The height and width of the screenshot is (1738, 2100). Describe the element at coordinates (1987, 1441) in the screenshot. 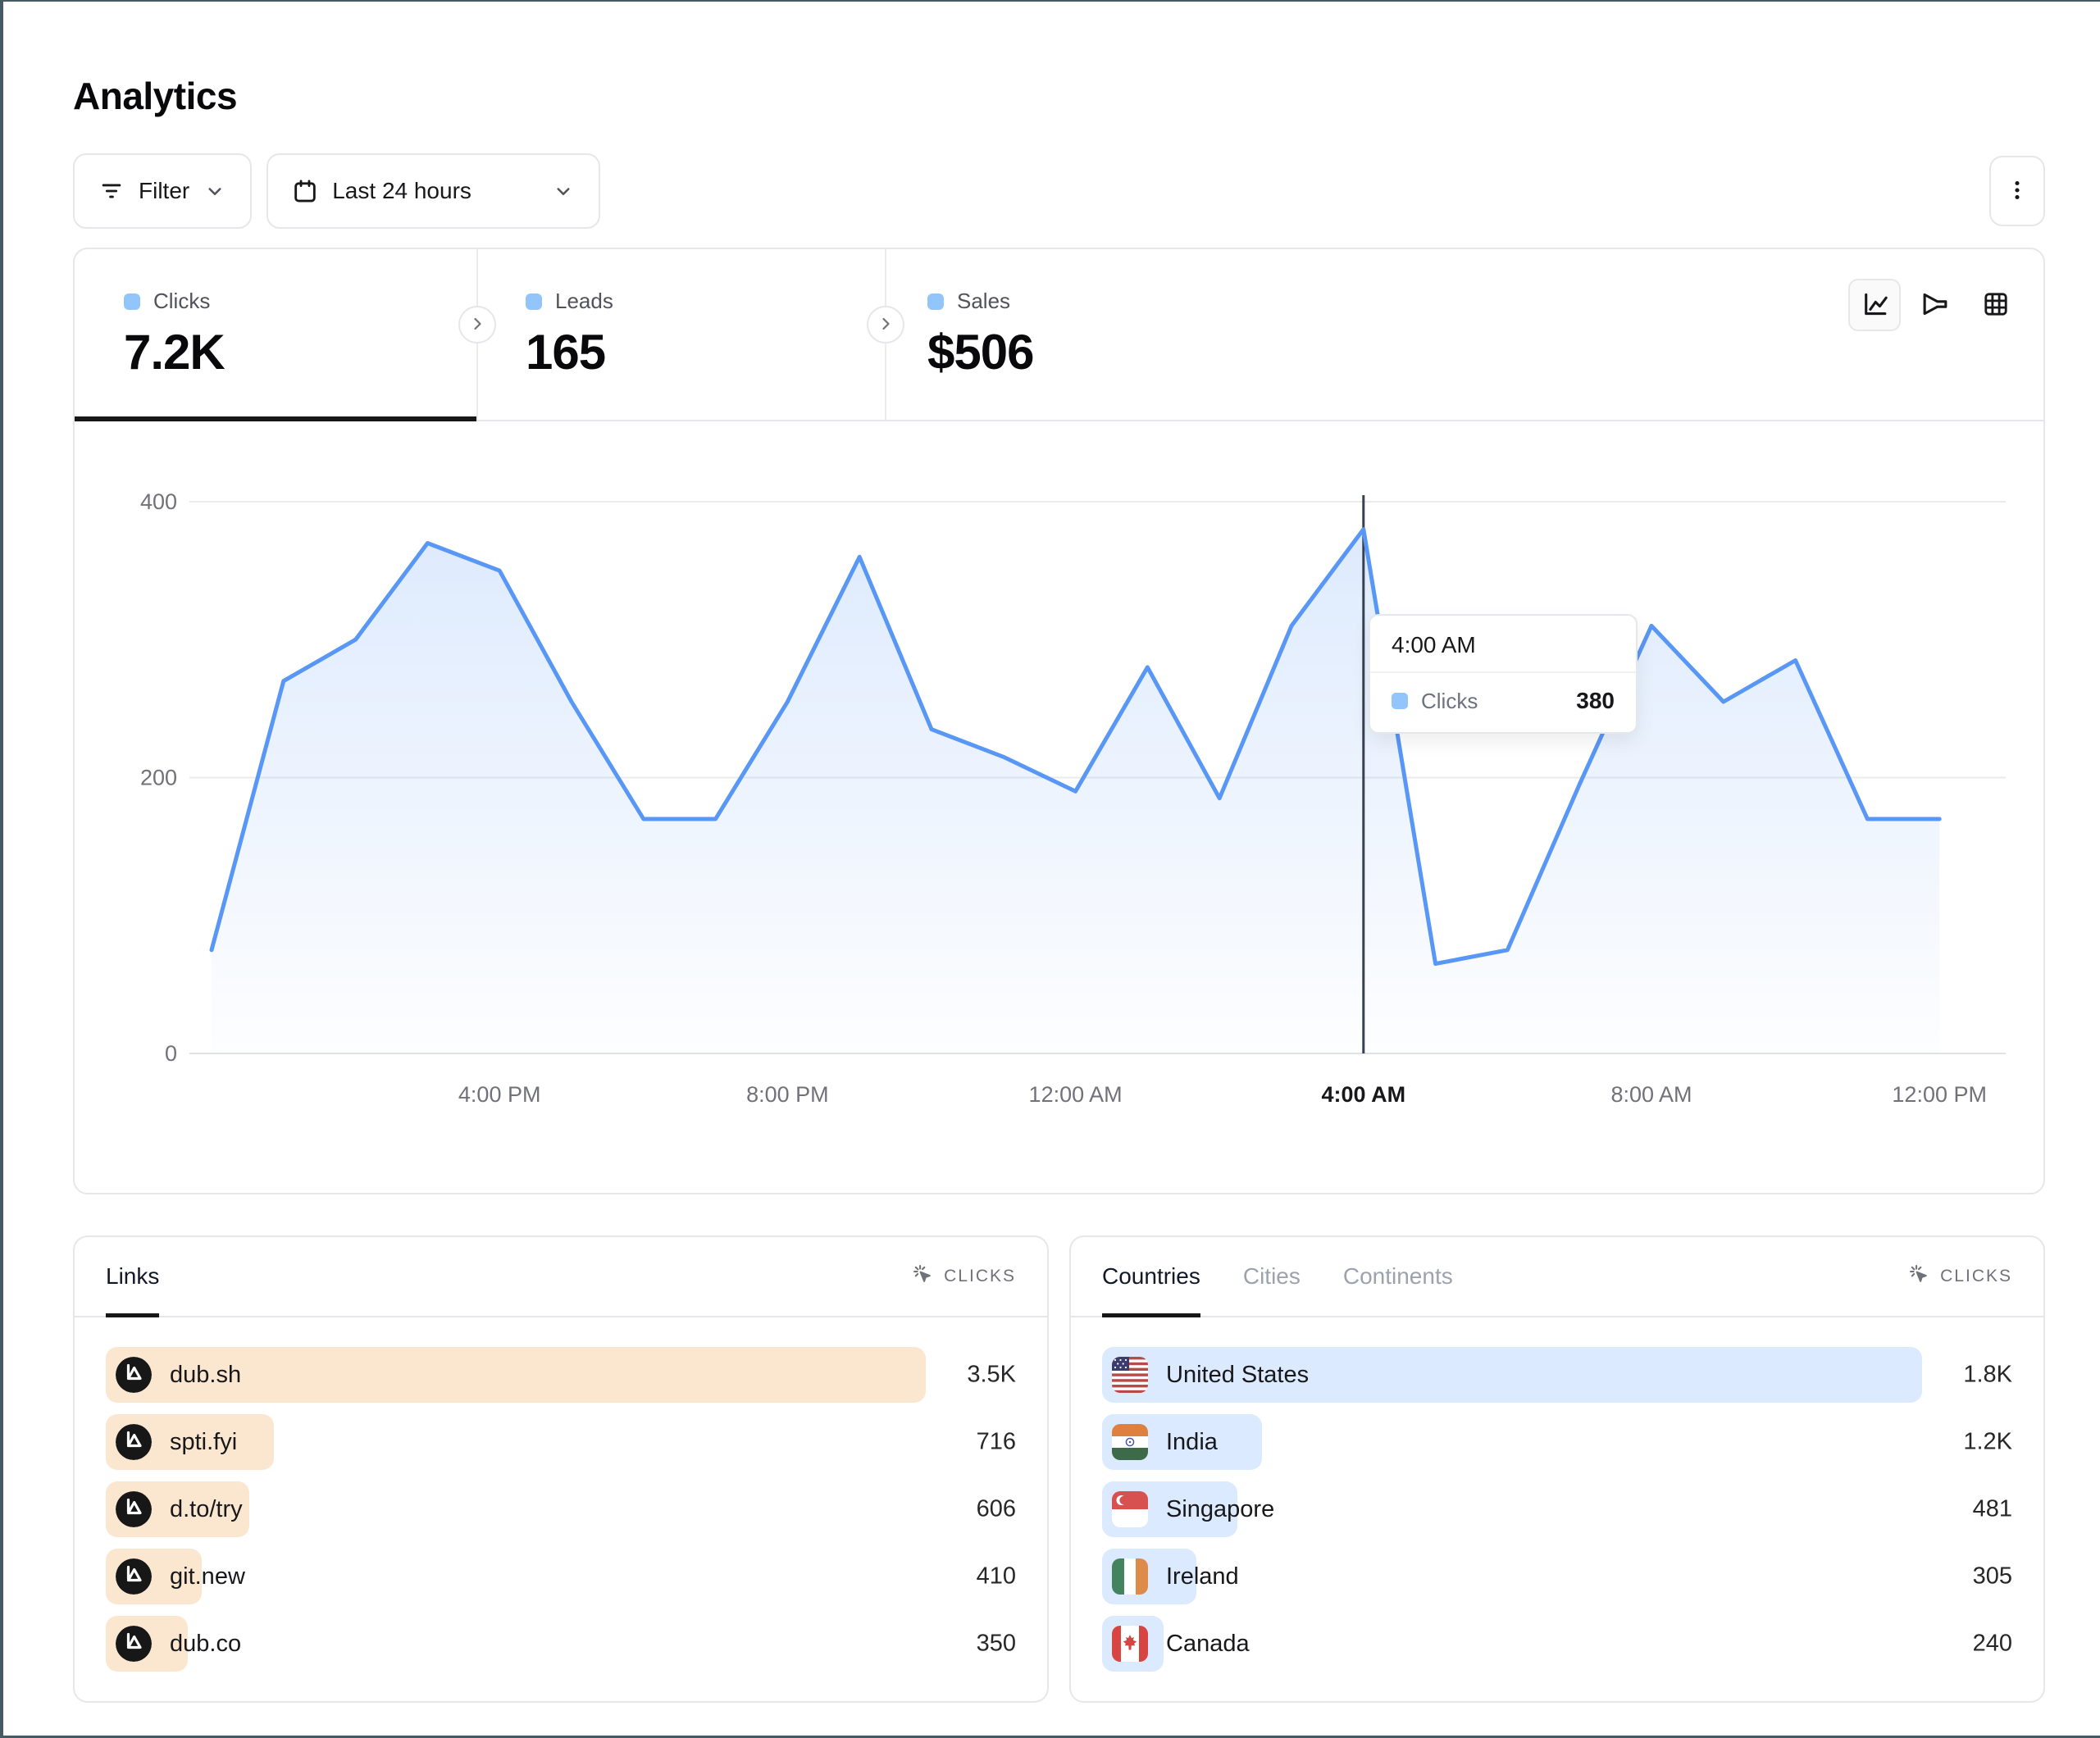

I see `row-value: 1.2K` at that location.